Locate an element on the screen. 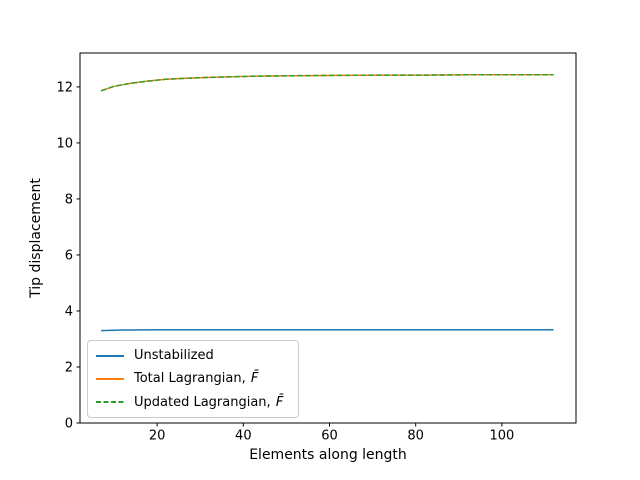  legend-label-text: Total Lagrangian, is located at coordinates (192, 379).